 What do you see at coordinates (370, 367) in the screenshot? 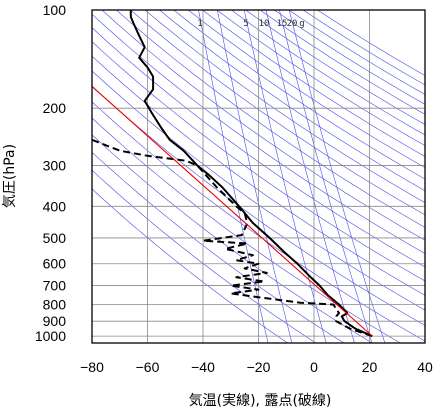
I see `x-tick-label: 20` at bounding box center [370, 367].